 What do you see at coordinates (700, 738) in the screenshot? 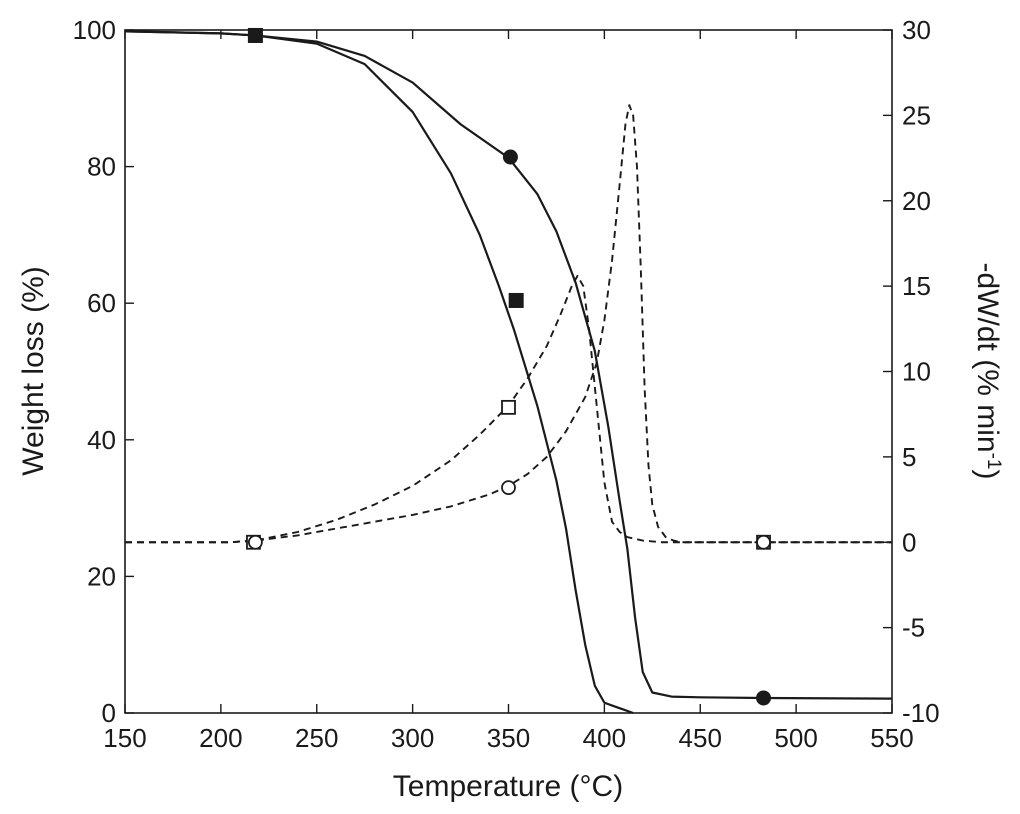
I see `x-tick-label: 450` at bounding box center [700, 738].